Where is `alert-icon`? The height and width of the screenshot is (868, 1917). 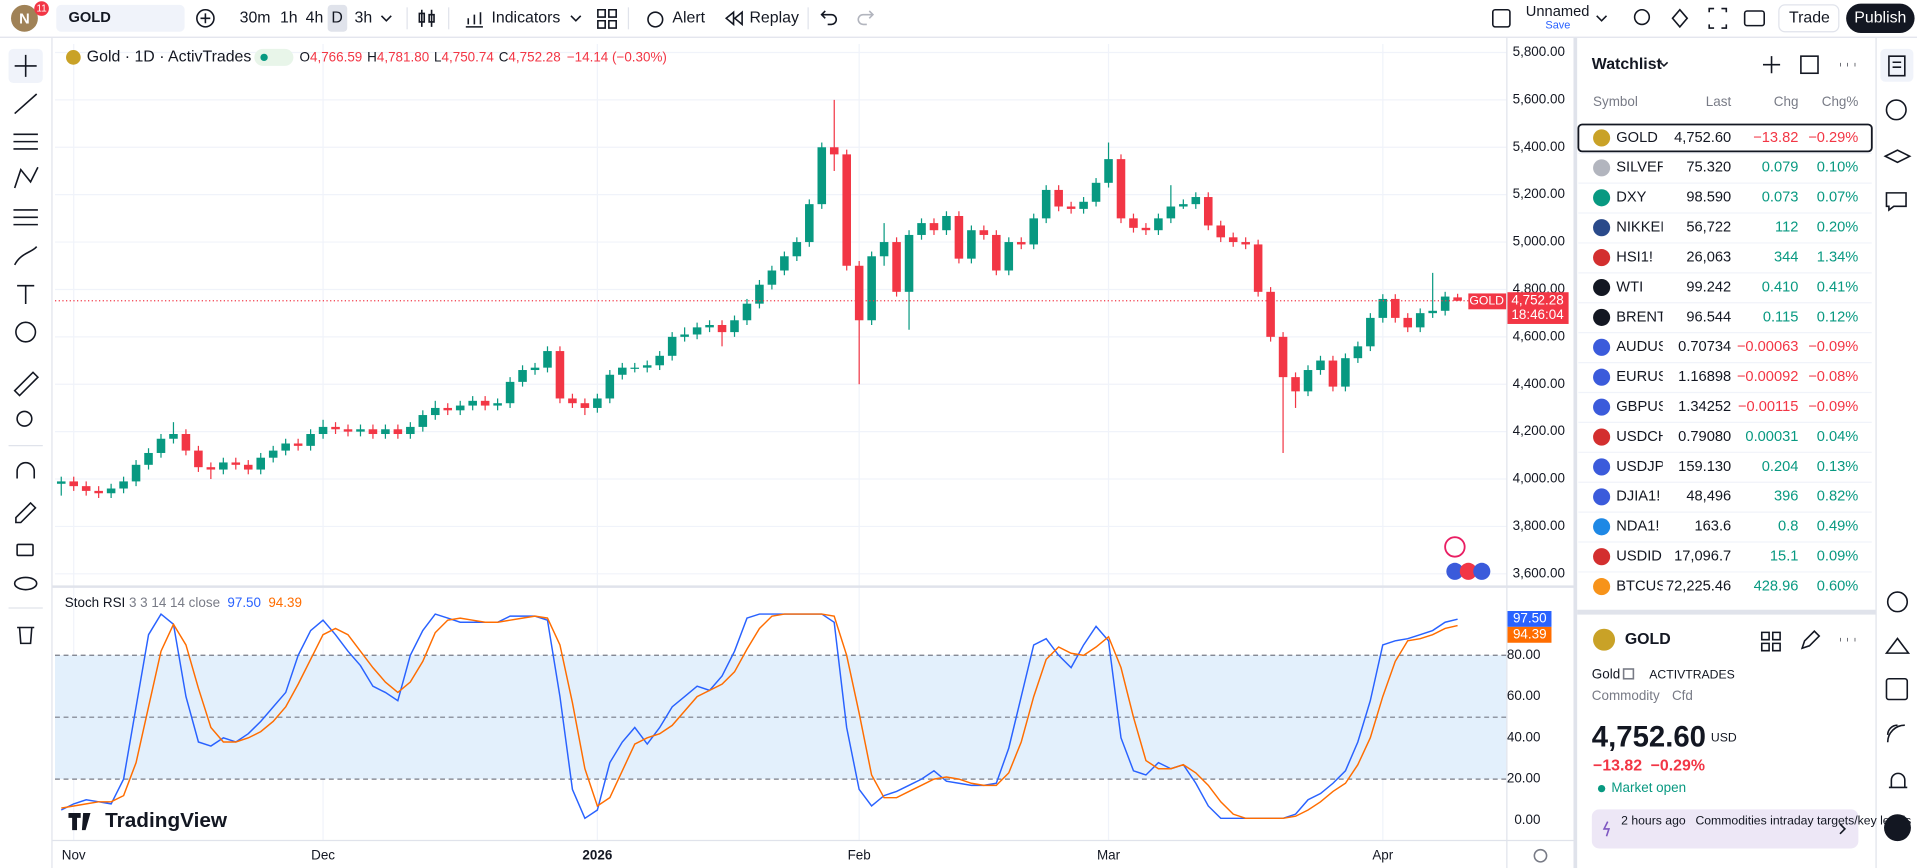
alert-icon is located at coordinates (655, 19).